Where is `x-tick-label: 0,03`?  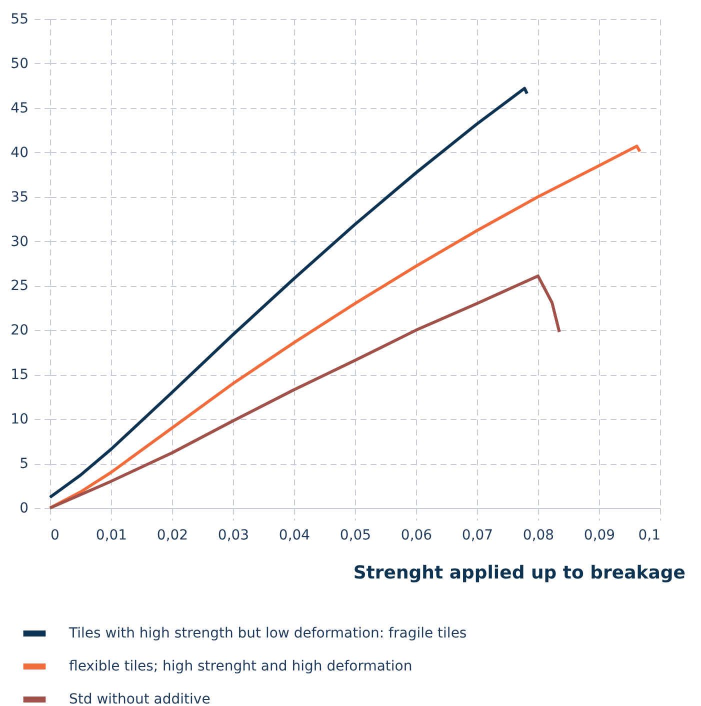
x-tick-label: 0,03 is located at coordinates (234, 536).